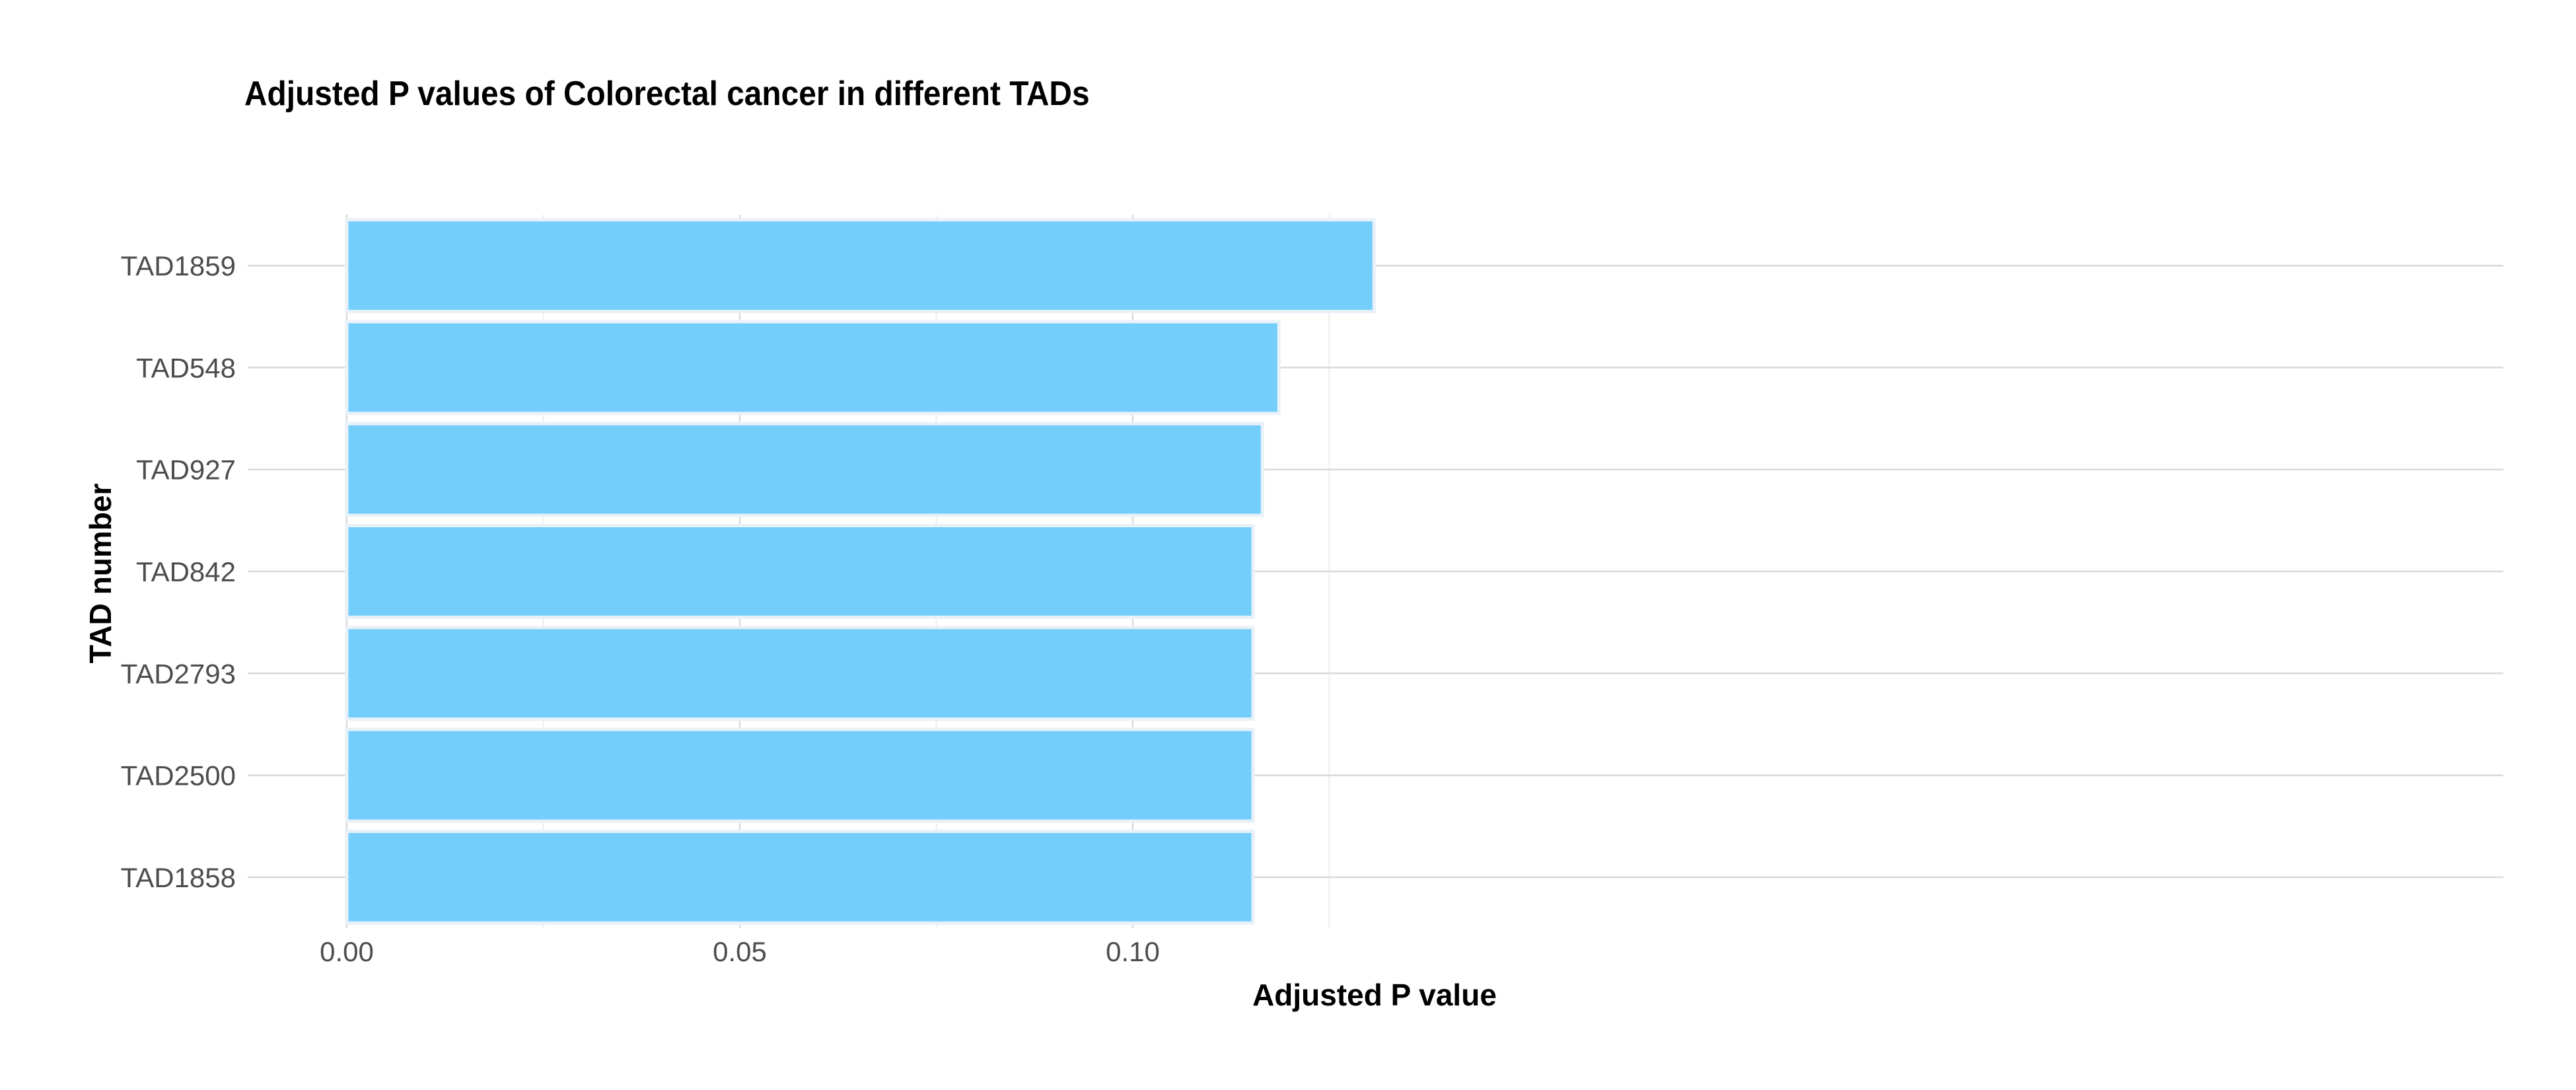  What do you see at coordinates (800, 775) in the screenshot?
I see `bar-tad2500` at bounding box center [800, 775].